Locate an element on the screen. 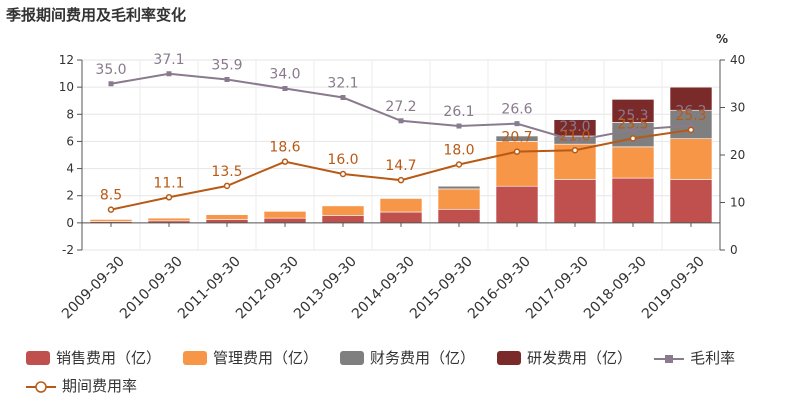  chart-title: 季报期间费用及毛利率变化 is located at coordinates (96, 15).